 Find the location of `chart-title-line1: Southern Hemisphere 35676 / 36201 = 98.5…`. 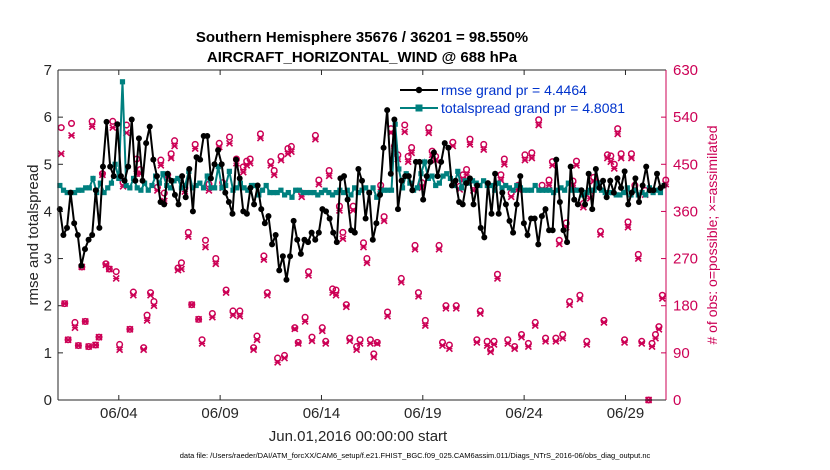

chart-title-line1: Southern Hemisphere 35676 / 36201 = 98.5… is located at coordinates (362, 37).